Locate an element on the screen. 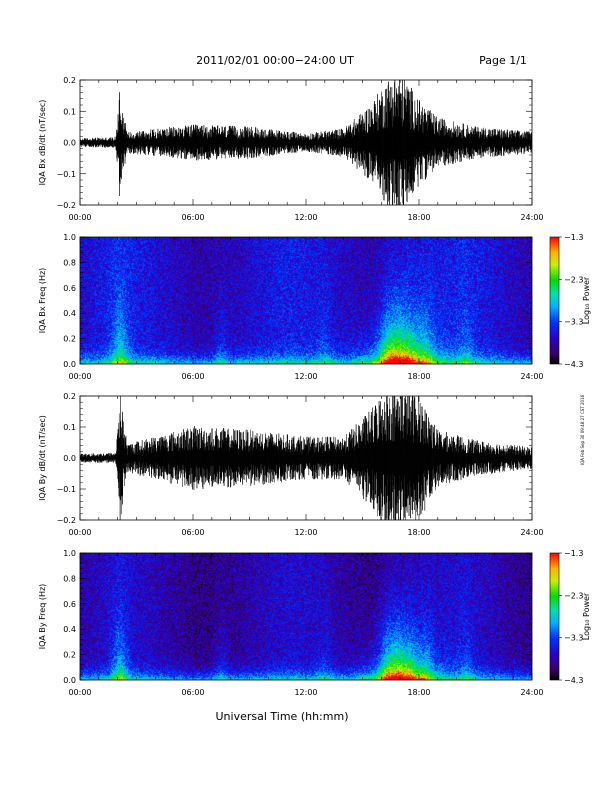 The height and width of the screenshot is (792, 612). page-number: Page 1/1 is located at coordinates (503, 60).